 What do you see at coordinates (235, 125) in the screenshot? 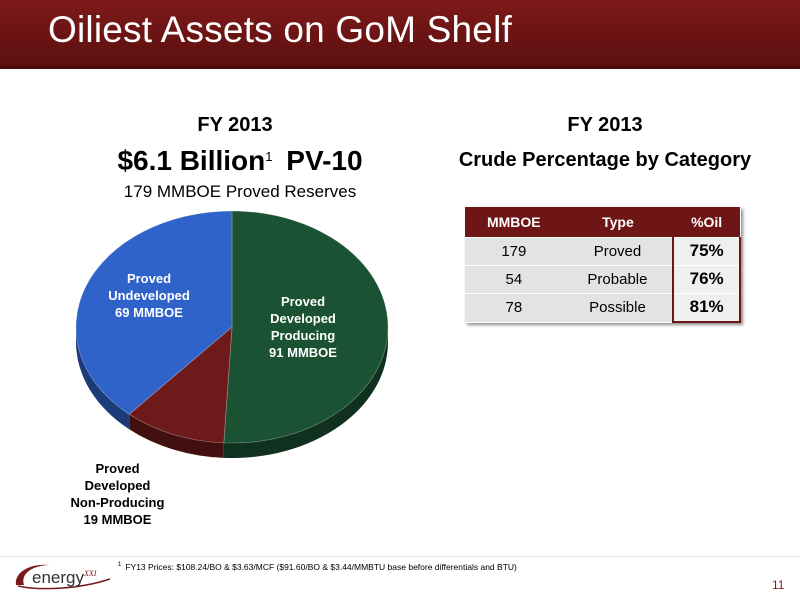
I see `left-fiscal-year: FY 2013` at bounding box center [235, 125].